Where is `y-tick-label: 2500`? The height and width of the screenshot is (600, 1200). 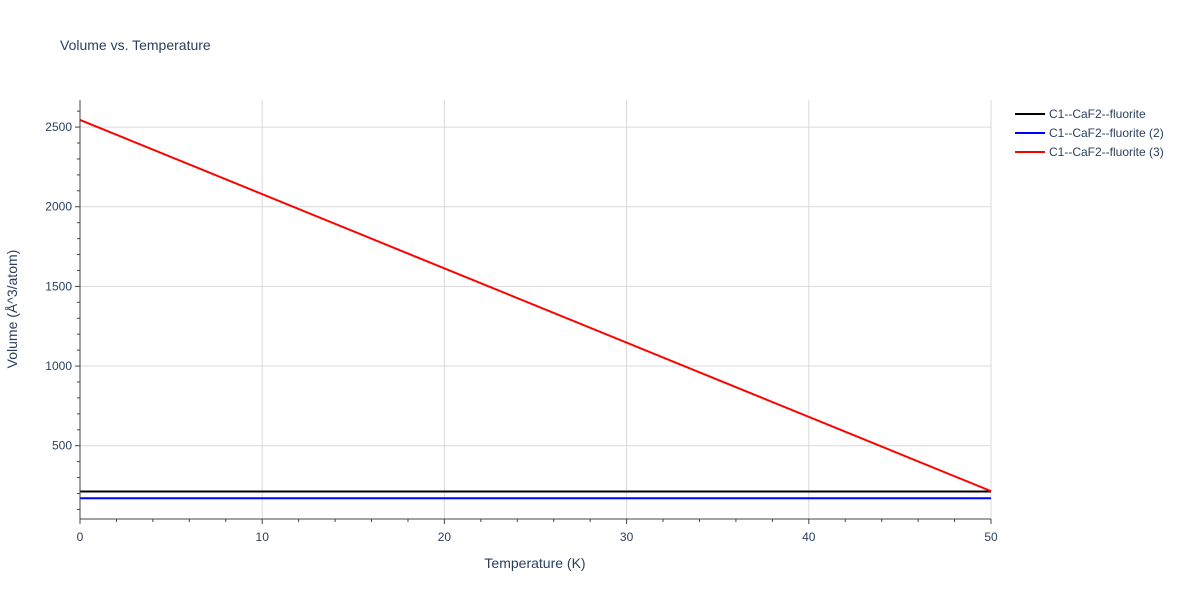 y-tick-label: 2500 is located at coordinates (58, 127).